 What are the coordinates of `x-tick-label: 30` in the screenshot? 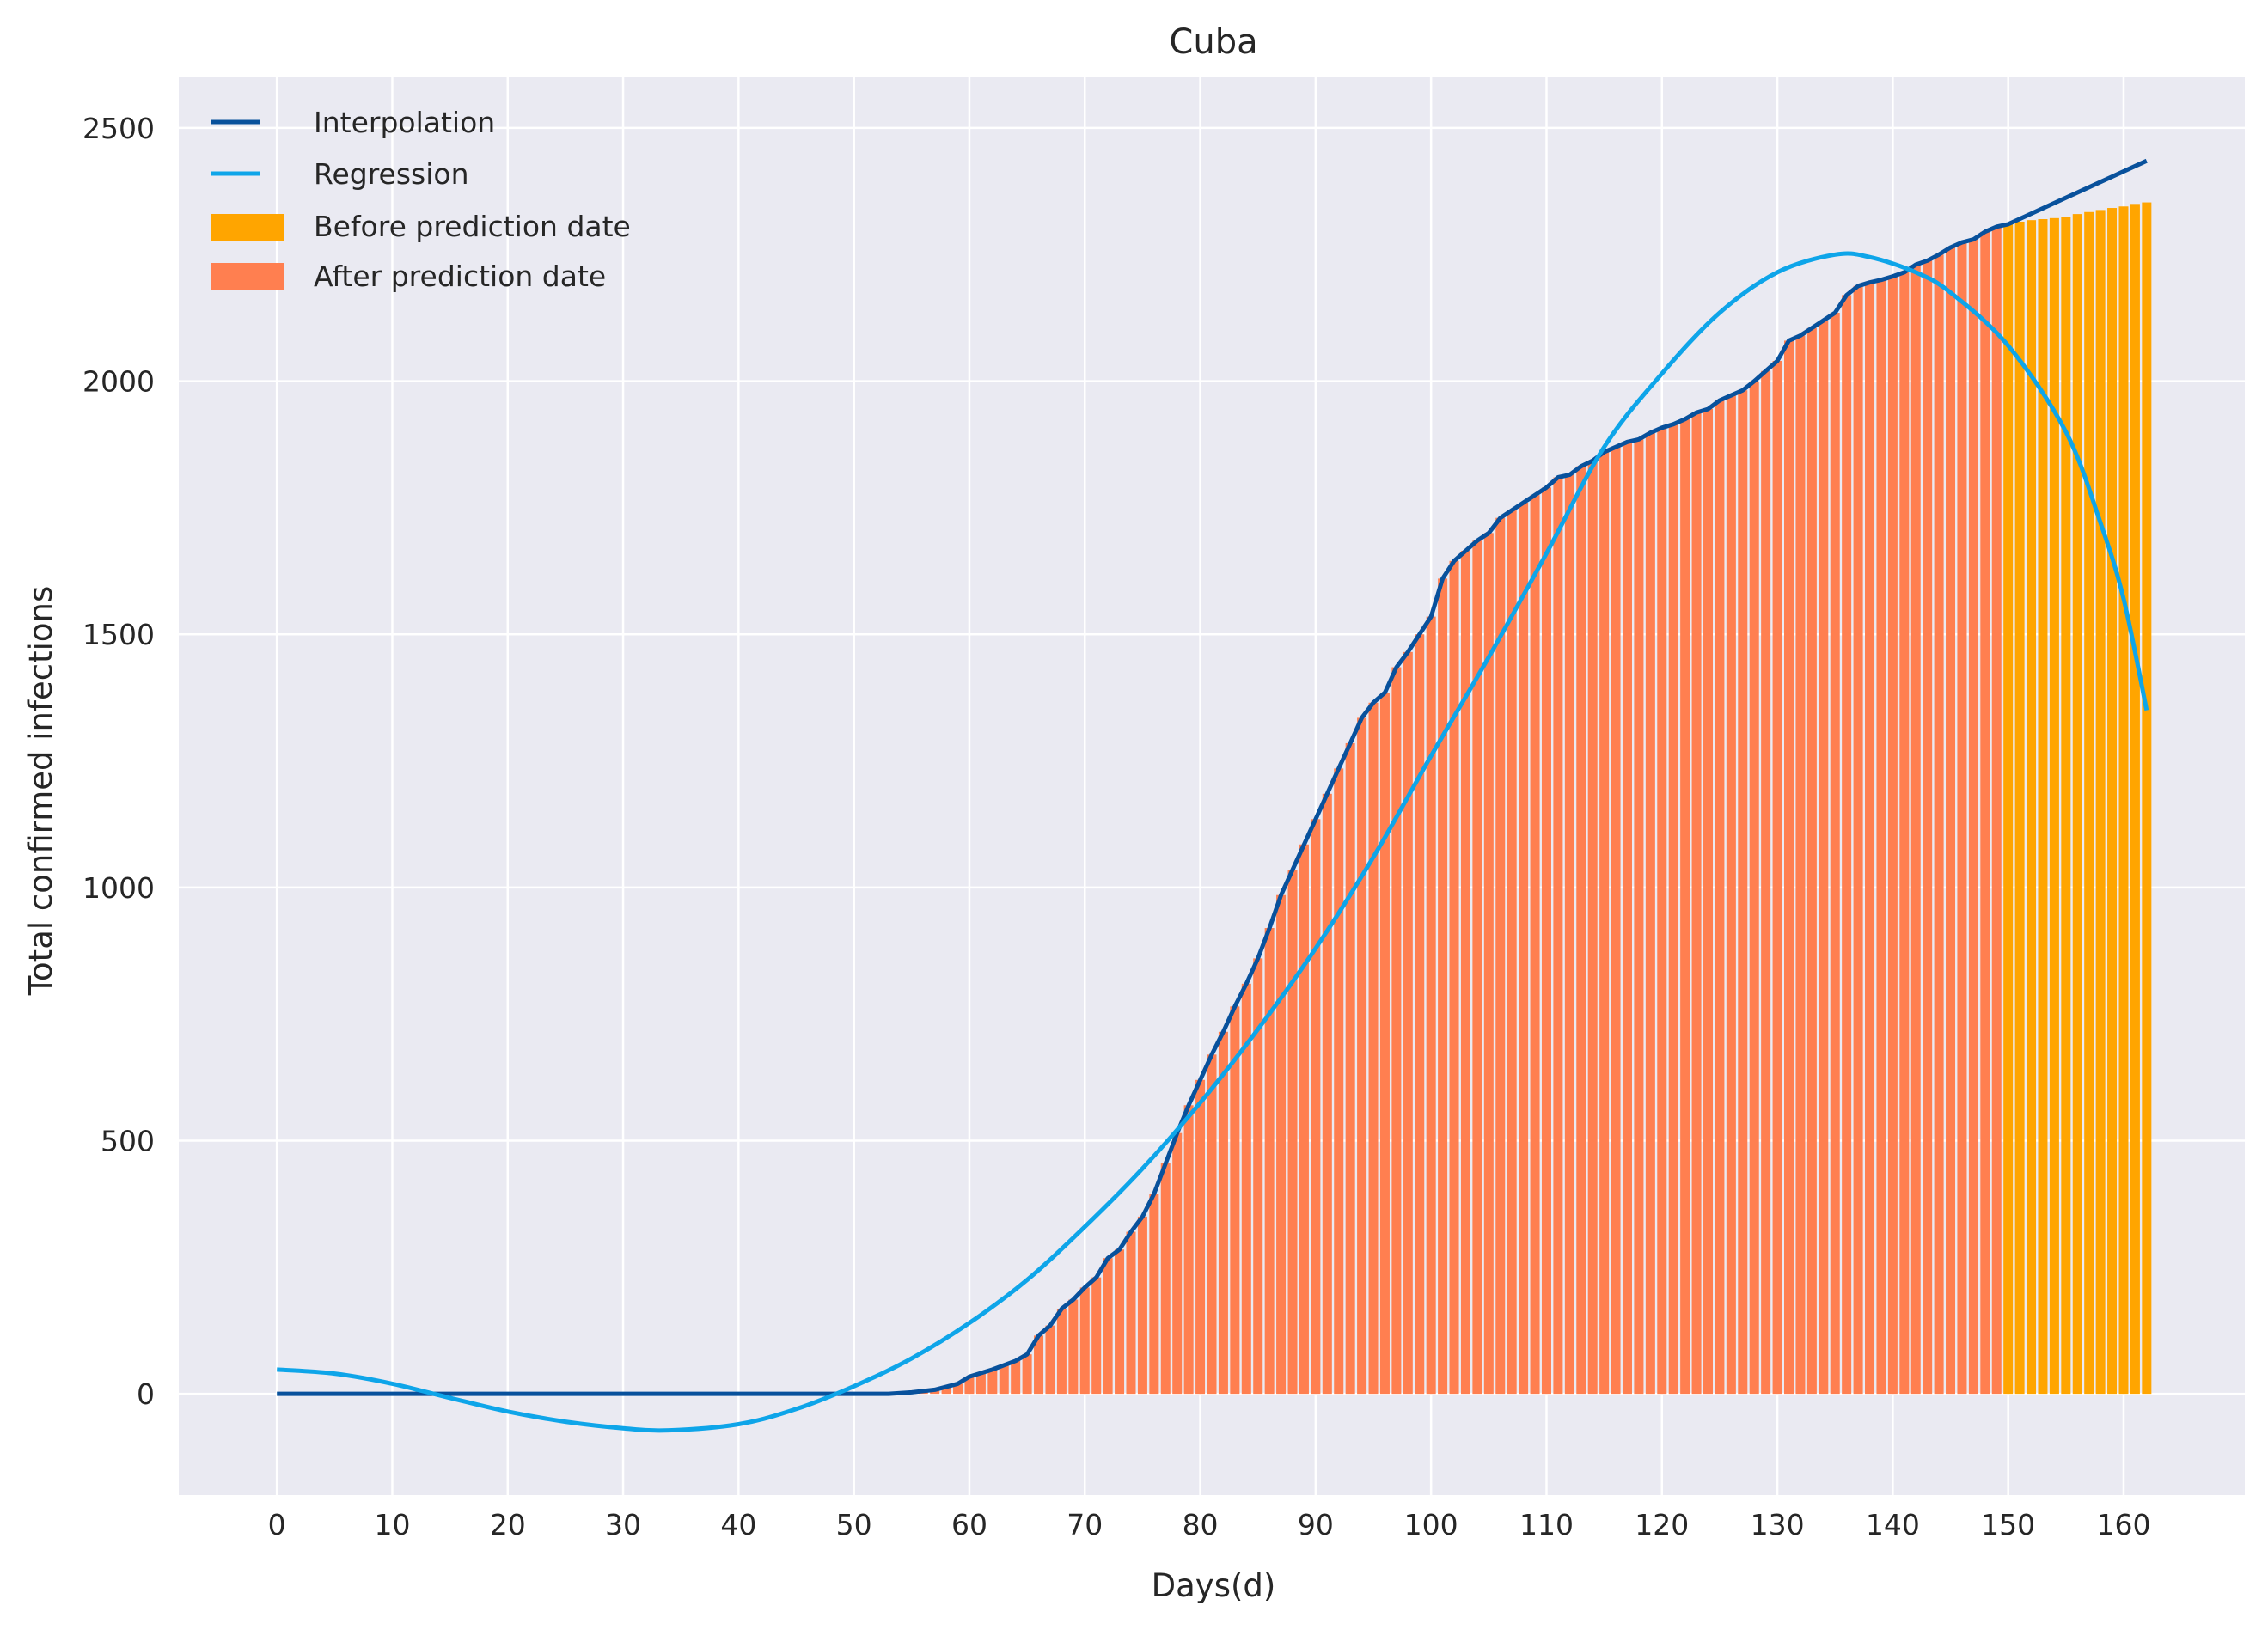 It's located at (623, 1524).